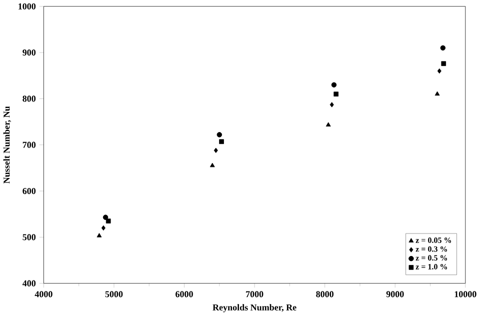 This screenshot has height=316, width=480. Describe the element at coordinates (431, 258) in the screenshot. I see `legend-label: z = 0.5 %` at that location.